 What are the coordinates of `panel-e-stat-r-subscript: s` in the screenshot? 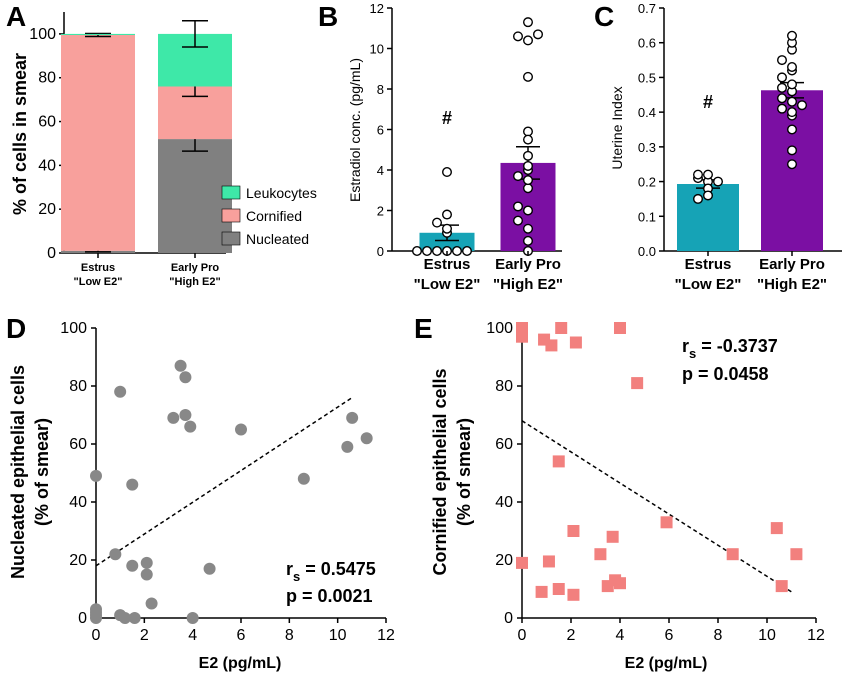 It's located at (692, 353).